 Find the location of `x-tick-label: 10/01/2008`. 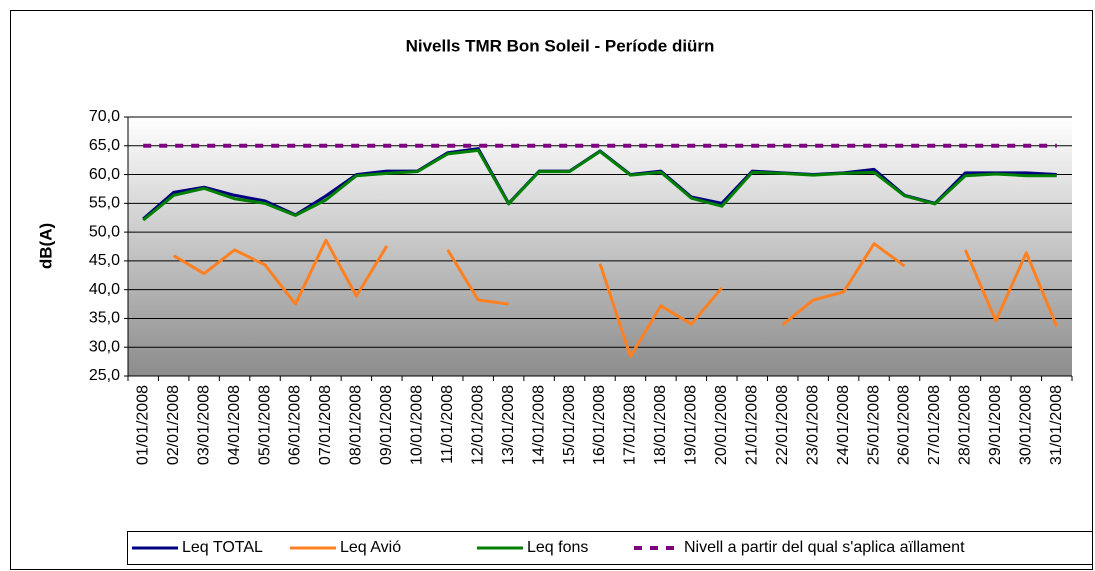

x-tick-label: 10/01/2008 is located at coordinates (417, 425).